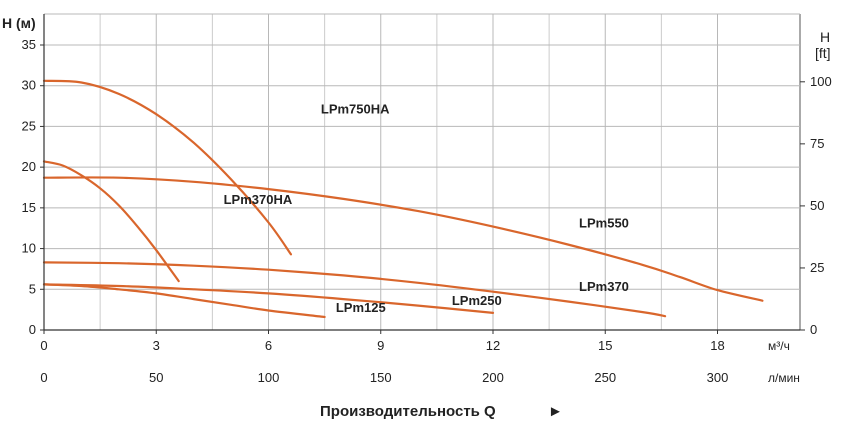 Image resolution: width=855 pixels, height=439 pixels. Describe the element at coordinates (604, 222) in the screenshot. I see `series-label-lpm550: LPm550` at that location.